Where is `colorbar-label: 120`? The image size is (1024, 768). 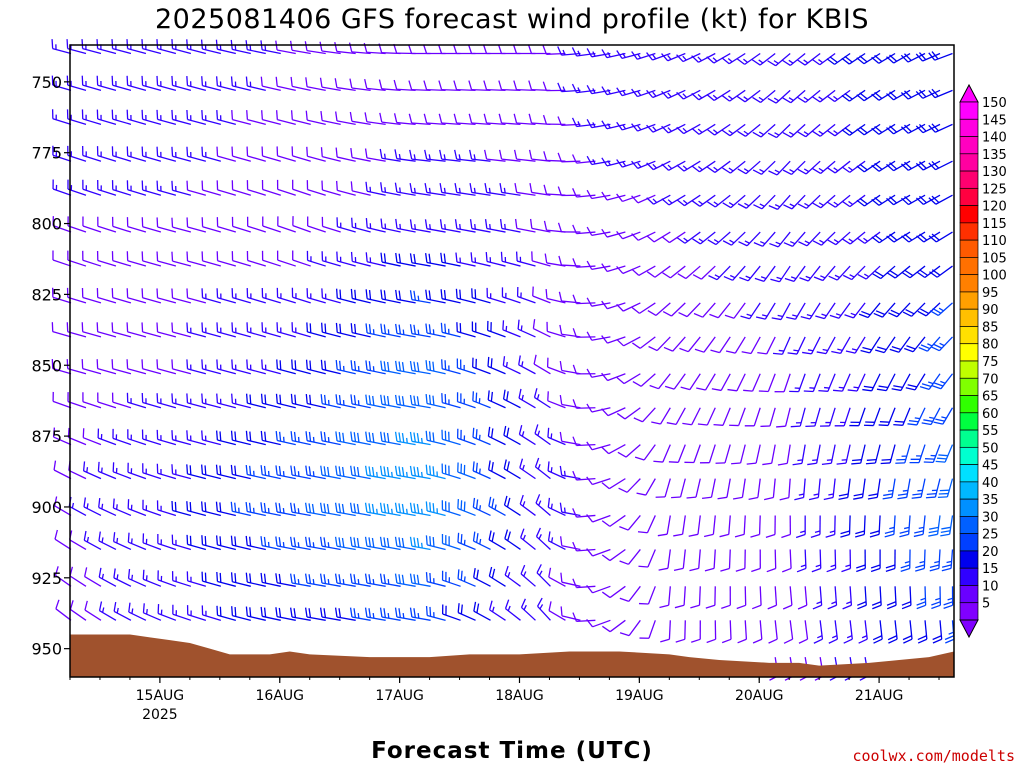
colorbar-label: 120 is located at coordinates (994, 207).